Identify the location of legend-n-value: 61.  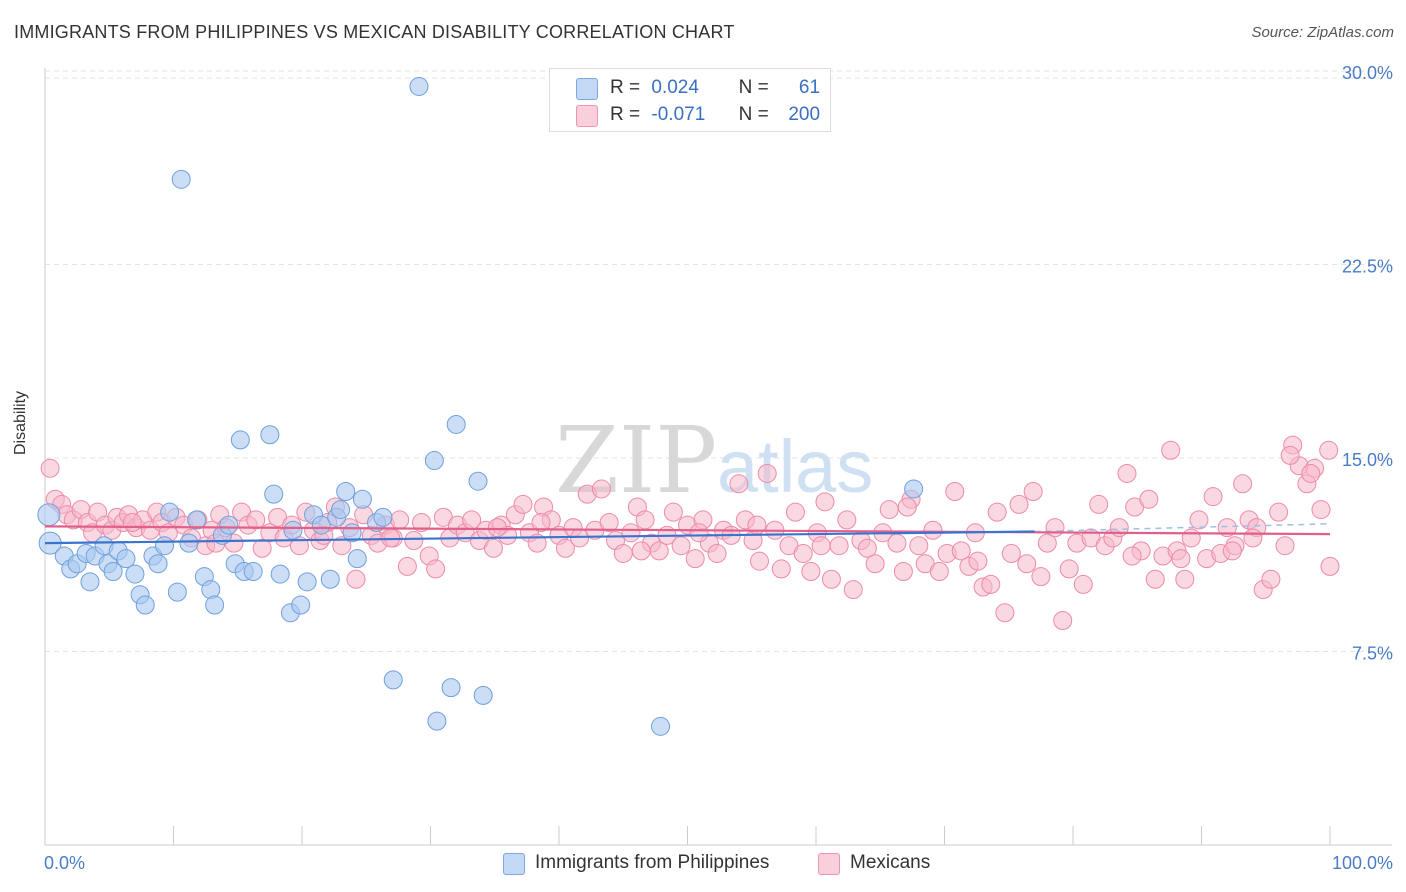
(809, 87).